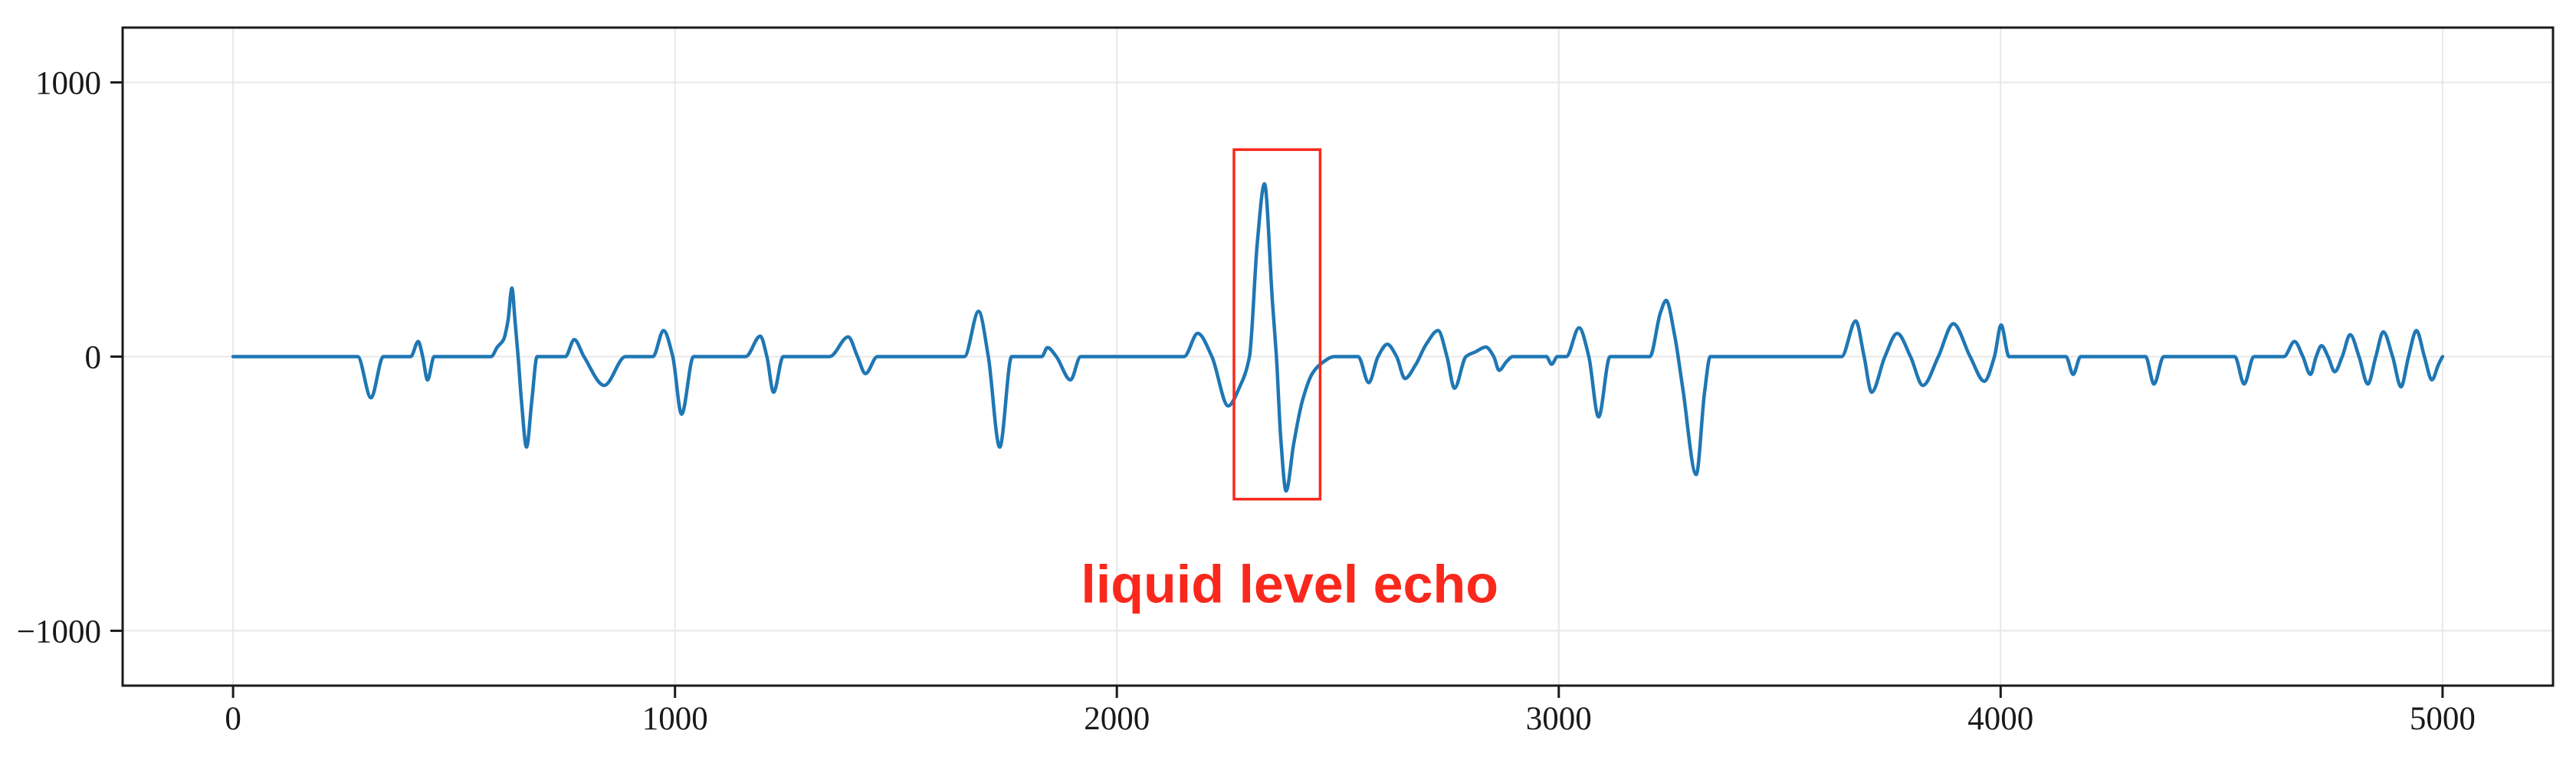  Describe the element at coordinates (1277, 324) in the screenshot. I see `highlight-box` at that location.